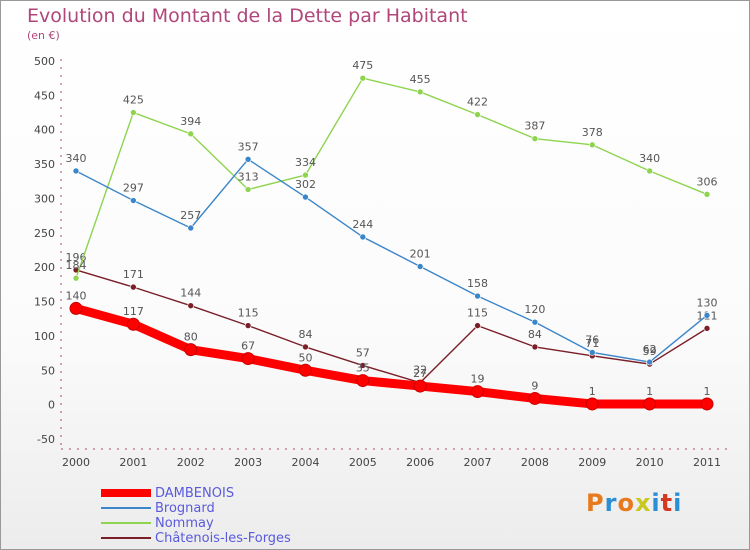 The height and width of the screenshot is (550, 750). I want to click on legend-label-nommay: Nommay, so click(184, 523).